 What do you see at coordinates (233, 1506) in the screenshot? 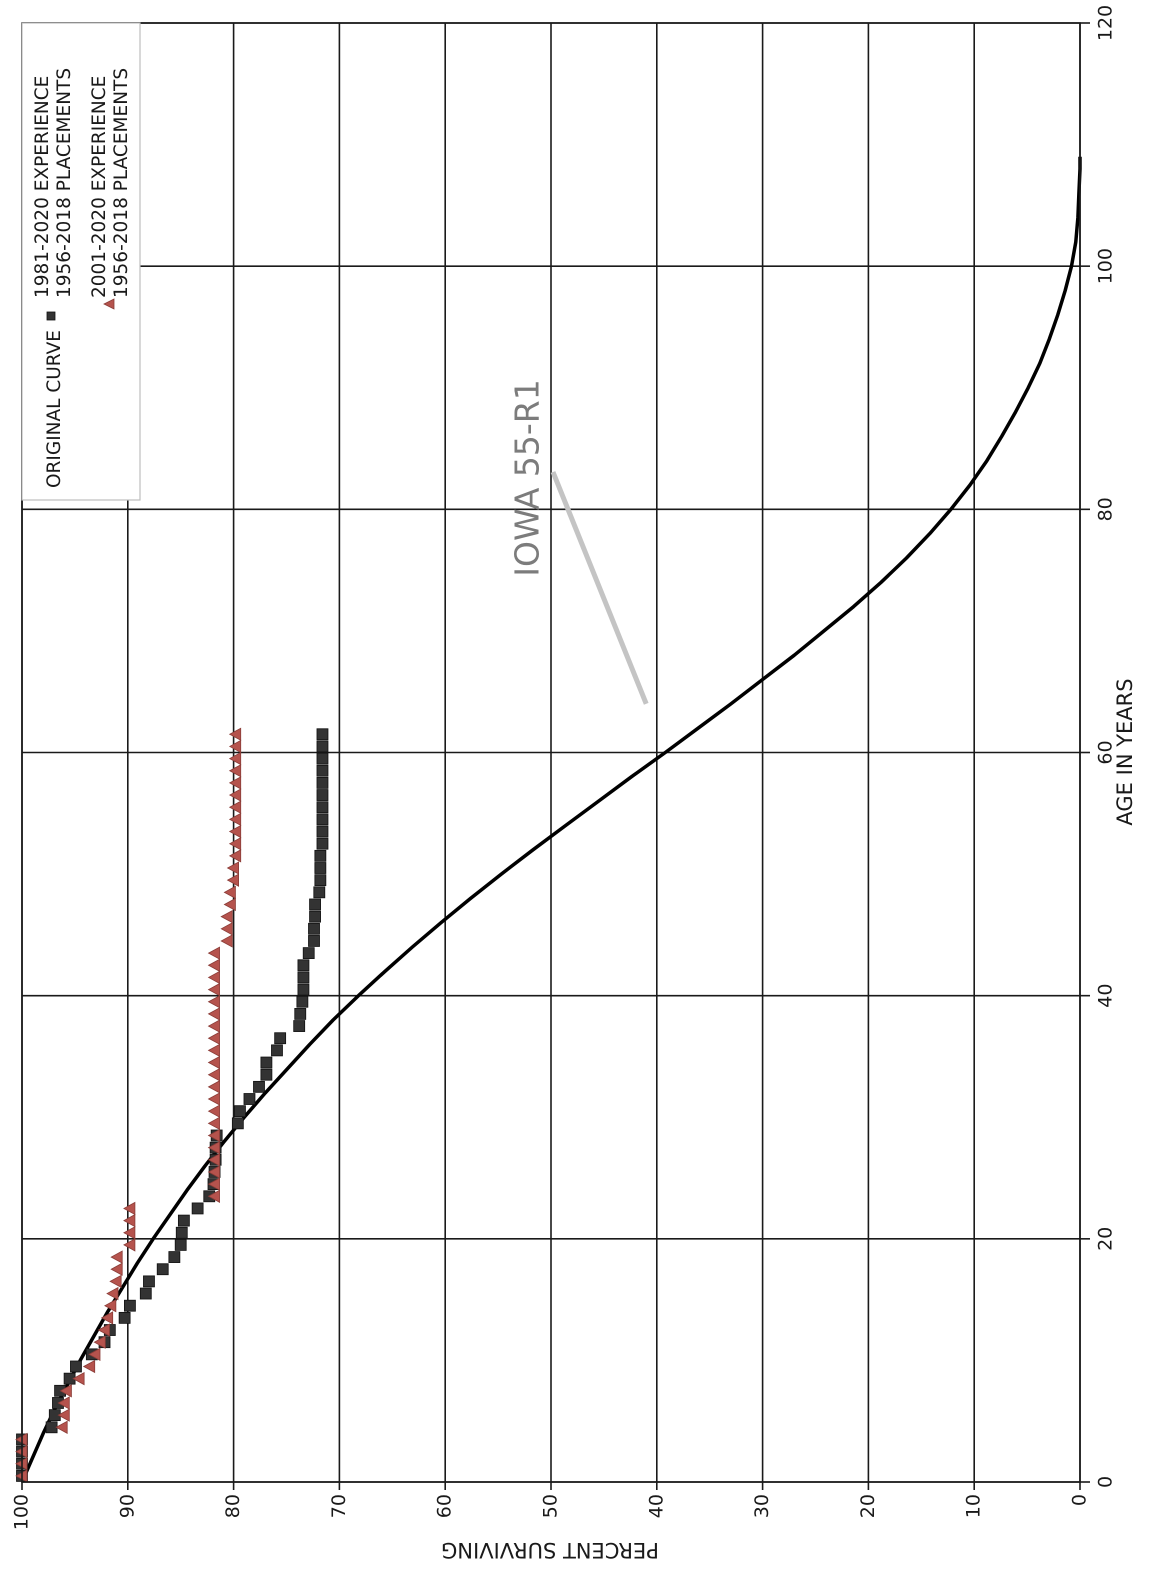
I see `percent-tick-label: 80` at bounding box center [233, 1506].